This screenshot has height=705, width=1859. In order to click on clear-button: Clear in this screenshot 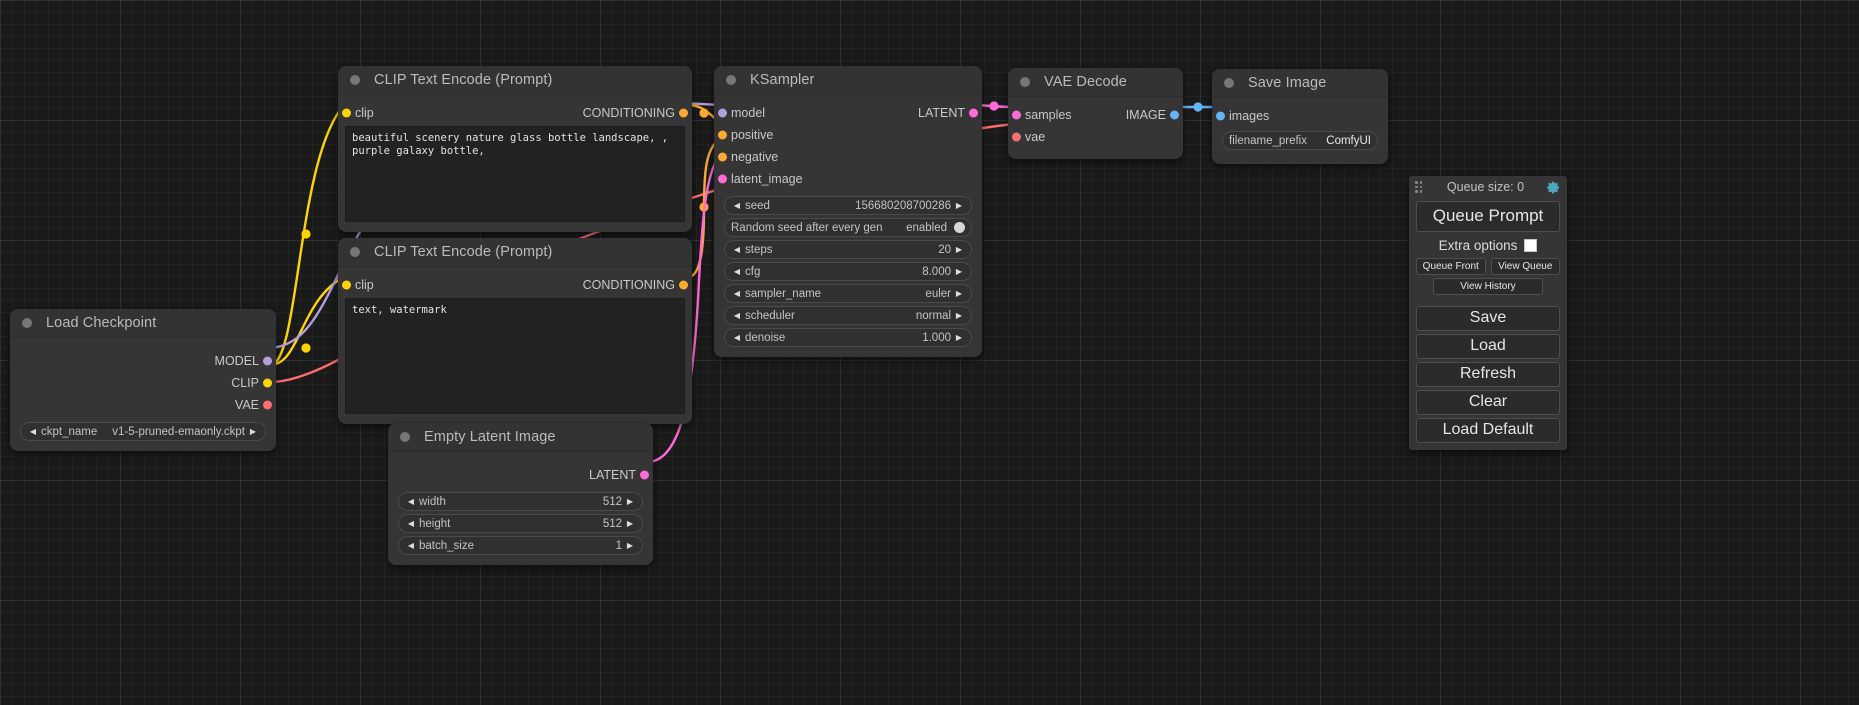, I will do `click(1488, 402)`.